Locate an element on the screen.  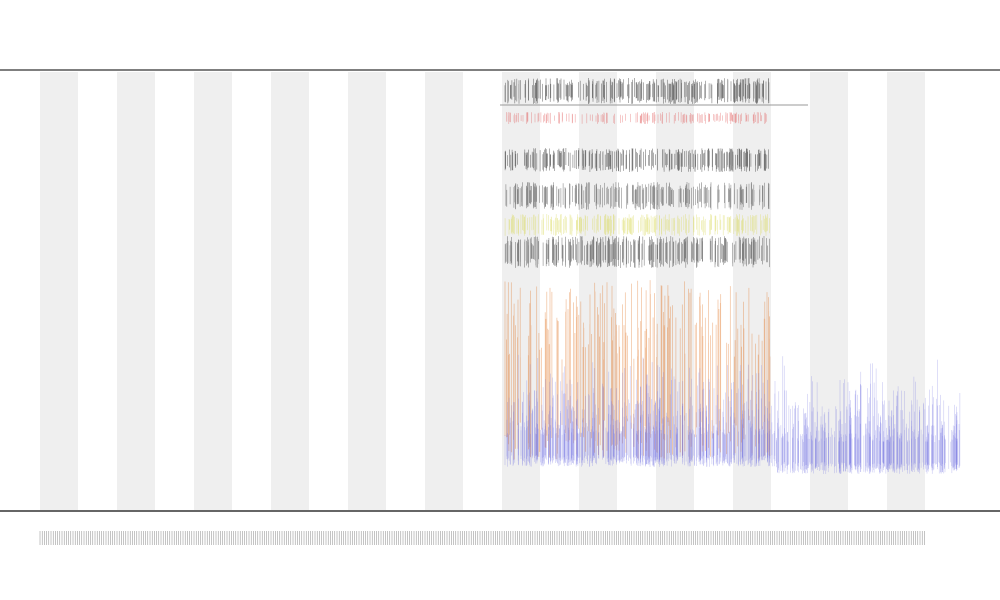
tick-label-row is located at coordinates (482, 538).